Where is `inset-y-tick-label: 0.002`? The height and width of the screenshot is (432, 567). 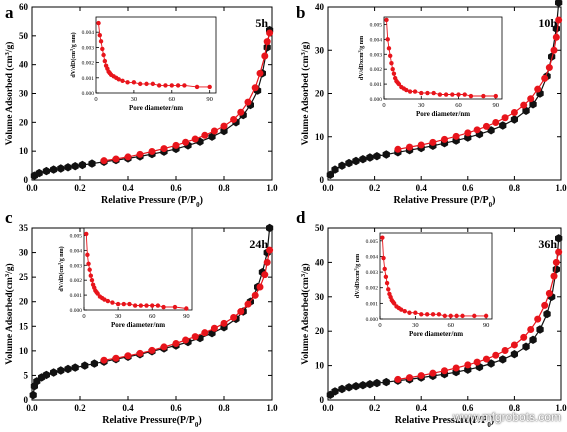 inset-y-tick-label: 0.002 is located at coordinates (376, 70).